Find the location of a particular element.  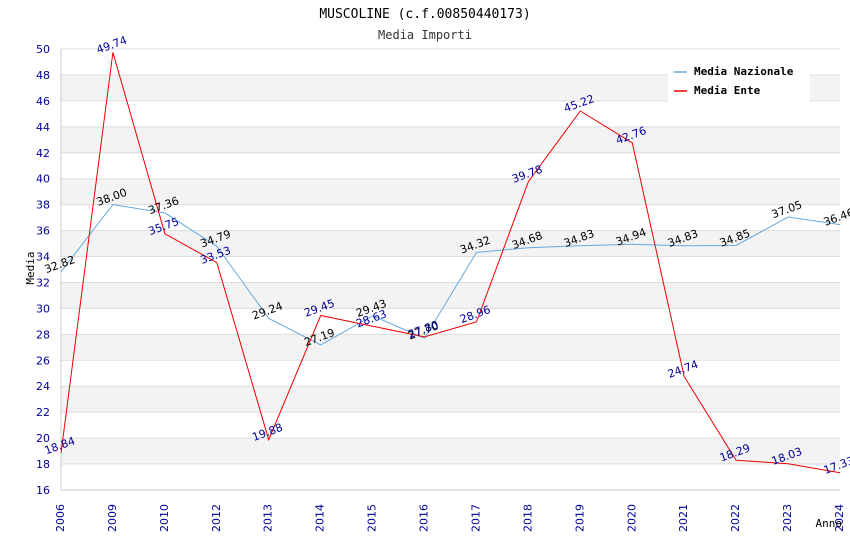

data-label-media-nazionale: 36.46 is located at coordinates (836, 217).